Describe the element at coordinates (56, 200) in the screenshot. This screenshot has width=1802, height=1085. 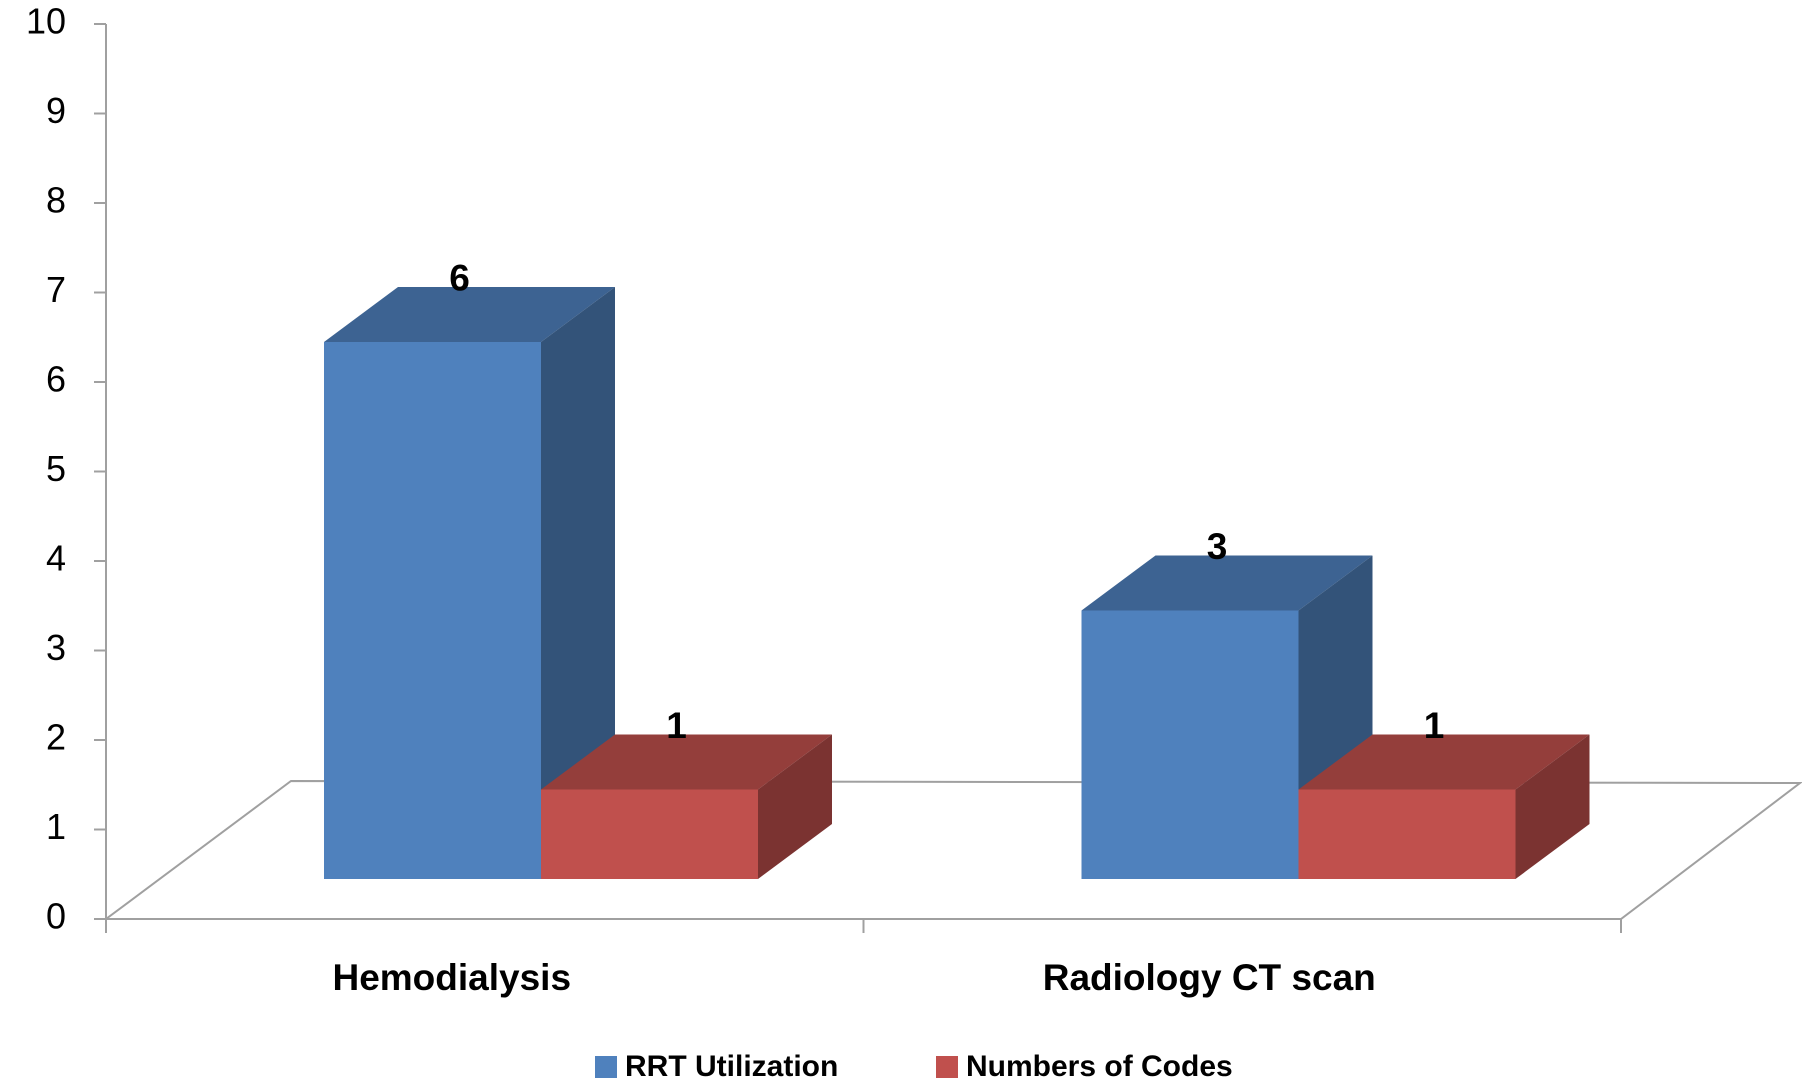
I see `y-tick-label: 8` at that location.